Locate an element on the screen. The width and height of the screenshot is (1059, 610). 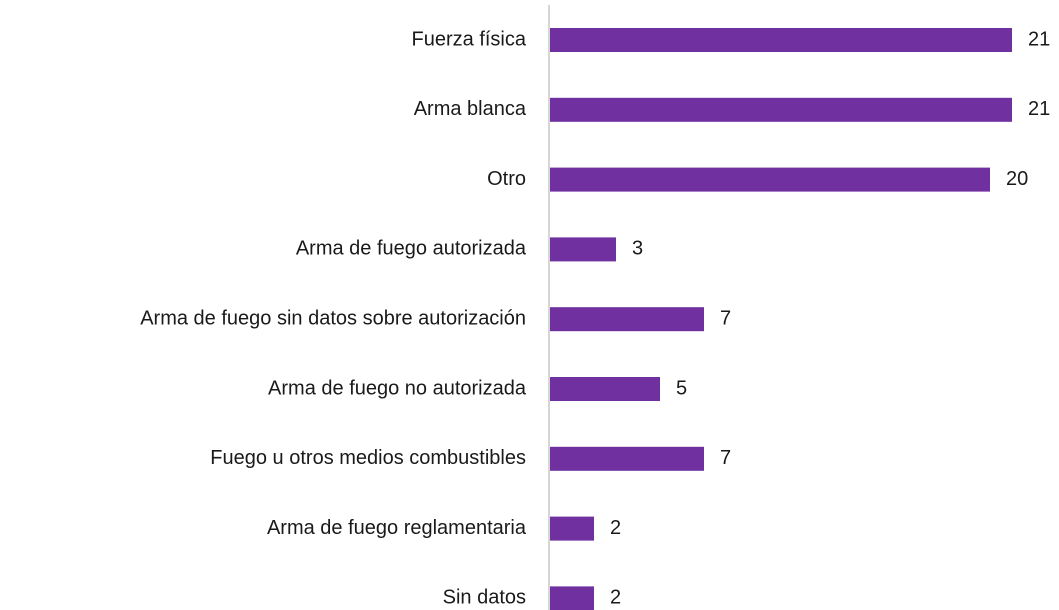
value-label: 5 is located at coordinates (681, 388).